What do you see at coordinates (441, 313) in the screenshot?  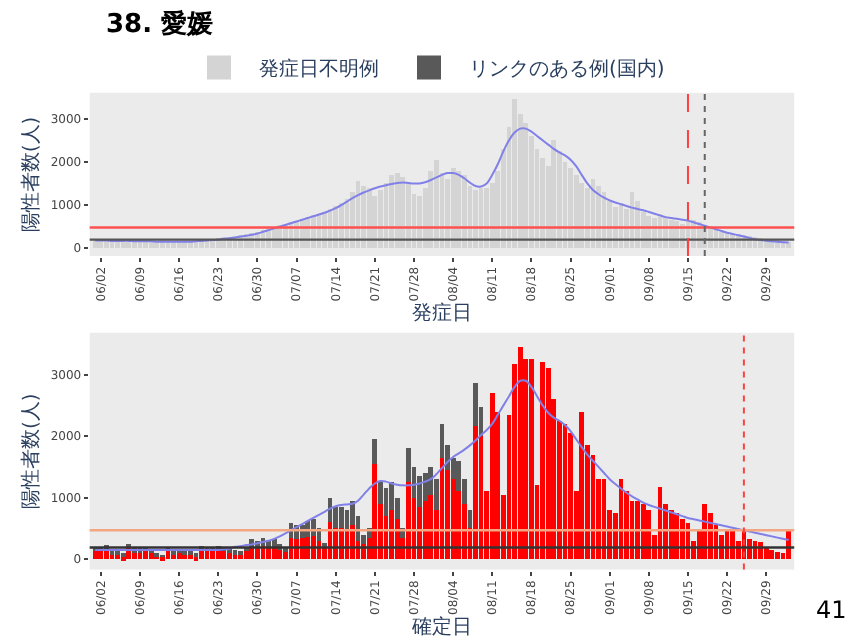 I see `x-axis-title: 発症日` at bounding box center [441, 313].